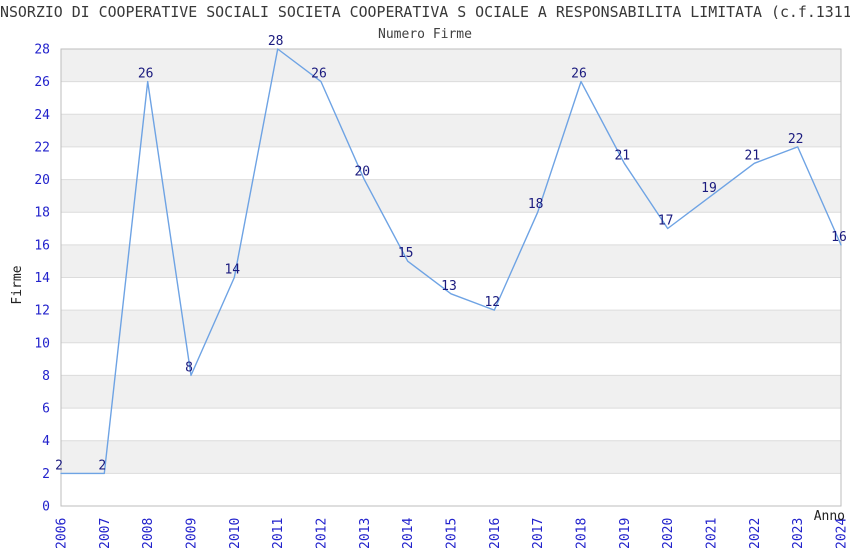 The image size is (850, 550). I want to click on svg-text: 2013, so click(365, 533).